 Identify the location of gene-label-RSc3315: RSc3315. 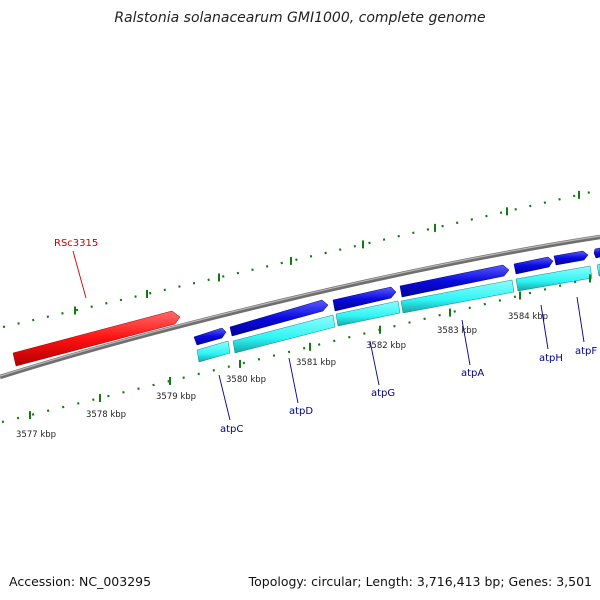
(76, 243).